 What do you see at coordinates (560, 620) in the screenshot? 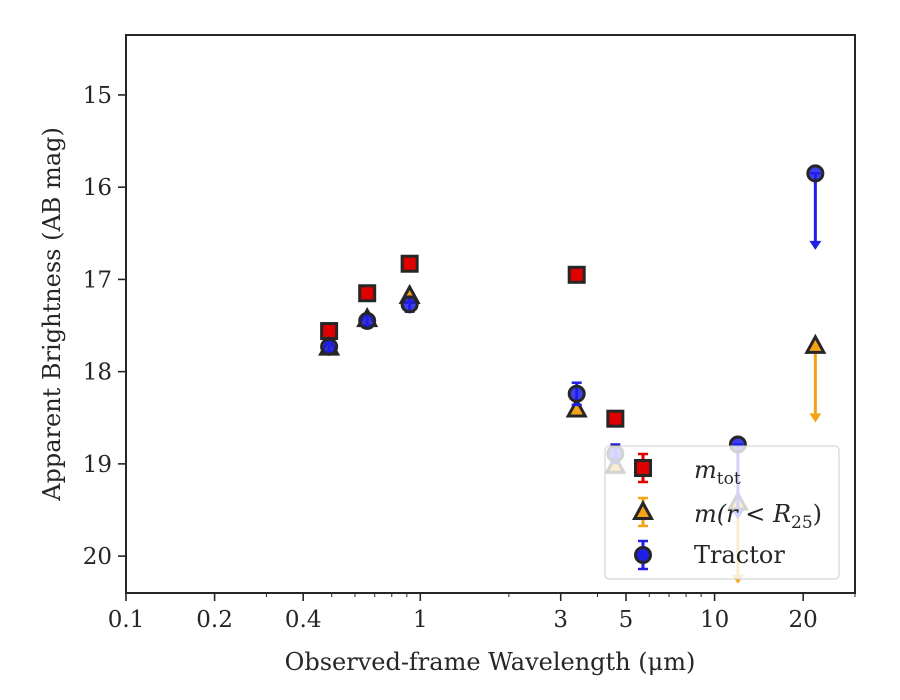
I see `x-tick-label: 3` at bounding box center [560, 620].